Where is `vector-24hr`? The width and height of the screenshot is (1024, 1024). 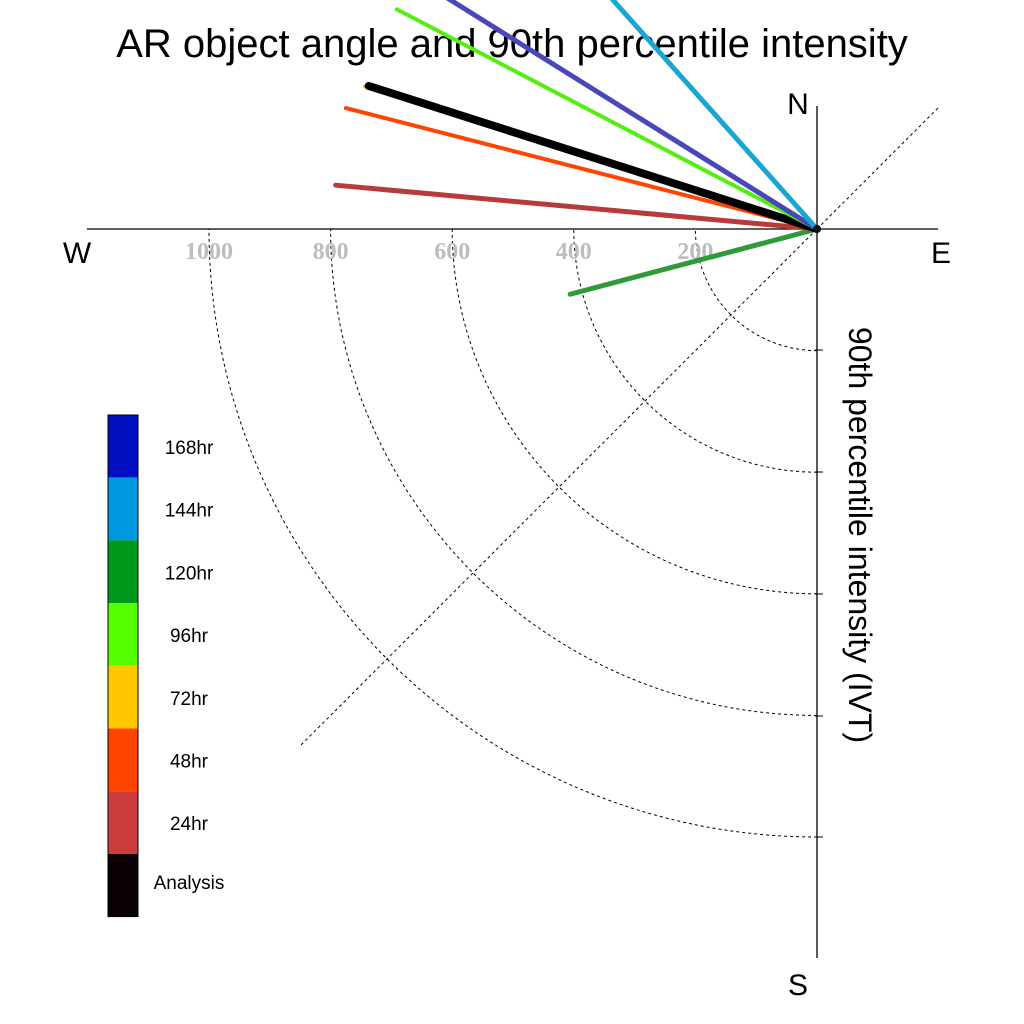
vector-24hr is located at coordinates (576, 207).